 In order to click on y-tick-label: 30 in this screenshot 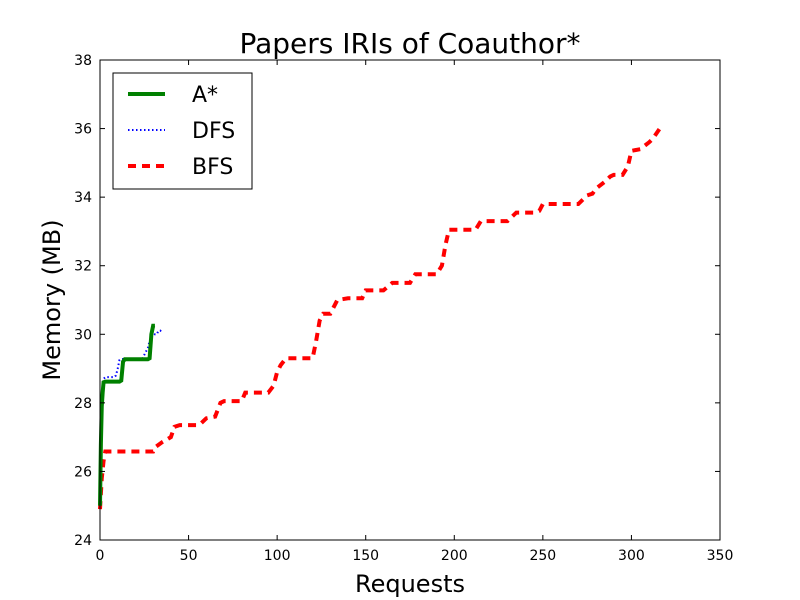, I will do `click(83, 335)`.